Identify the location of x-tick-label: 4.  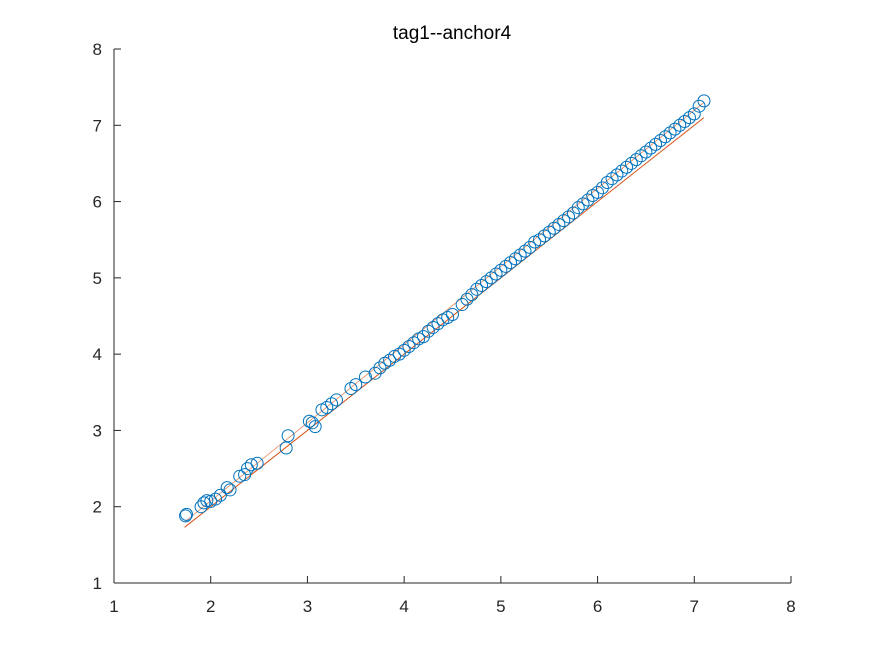
(403, 606).